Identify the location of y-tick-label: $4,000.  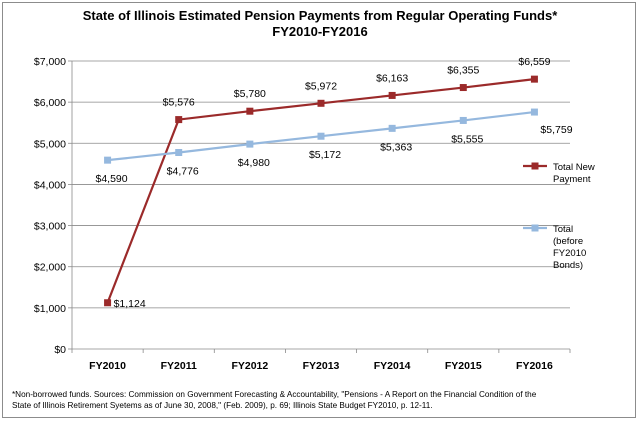
(50, 185).